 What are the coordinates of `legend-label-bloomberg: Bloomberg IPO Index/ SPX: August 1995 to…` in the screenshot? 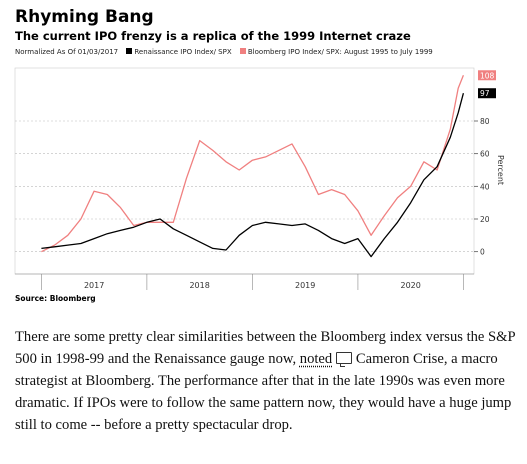 It's located at (340, 52).